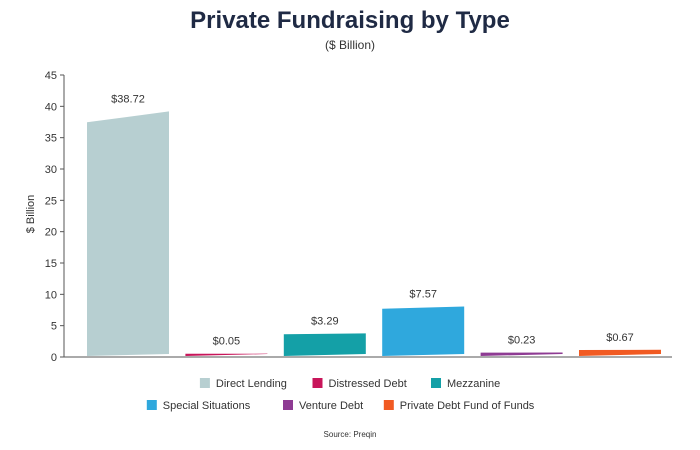  Describe the element at coordinates (436, 383) in the screenshot. I see `legend-swatch-mezzanine` at that location.